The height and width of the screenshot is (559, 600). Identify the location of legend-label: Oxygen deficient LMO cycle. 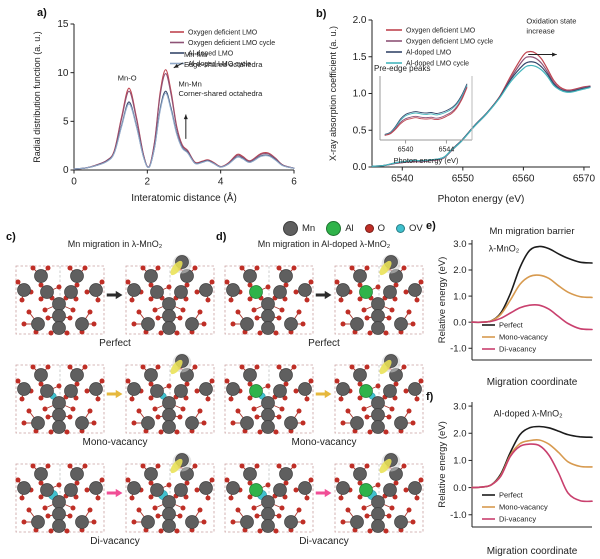
(449, 42).